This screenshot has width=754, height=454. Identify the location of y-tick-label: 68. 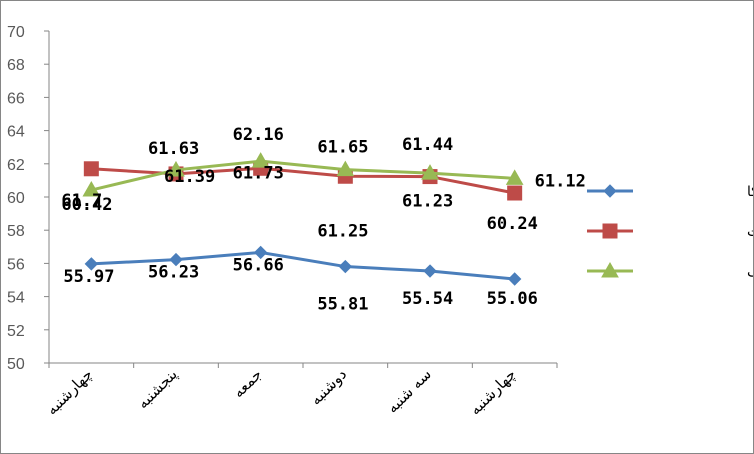
(16, 65).